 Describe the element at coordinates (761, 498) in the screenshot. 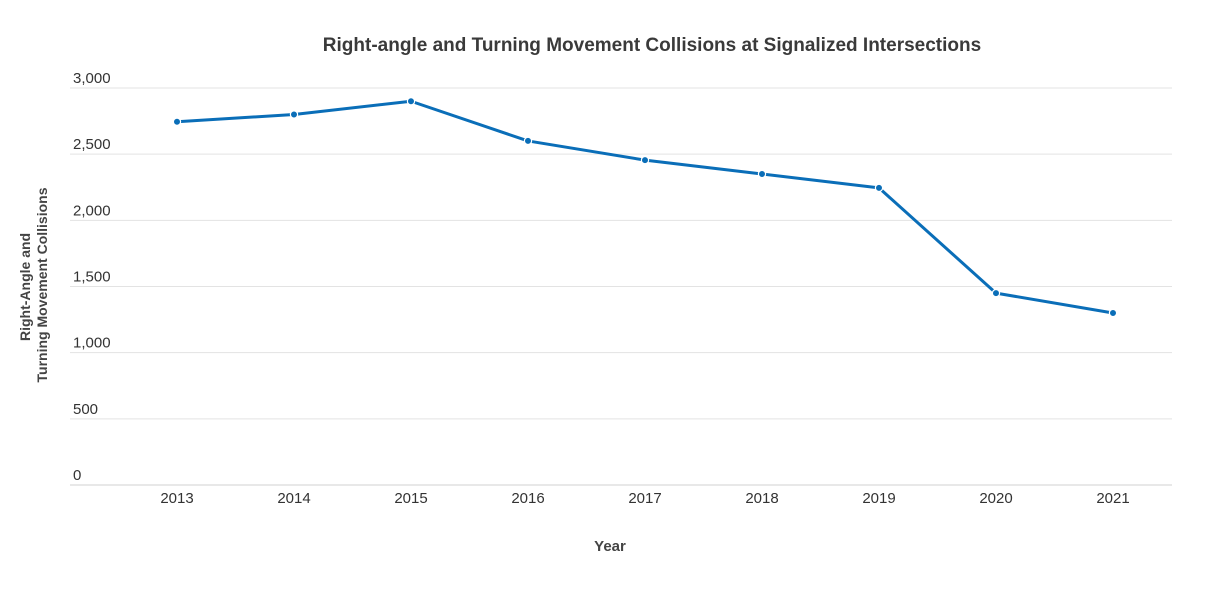

I see `x-tick-label: 2018` at that location.